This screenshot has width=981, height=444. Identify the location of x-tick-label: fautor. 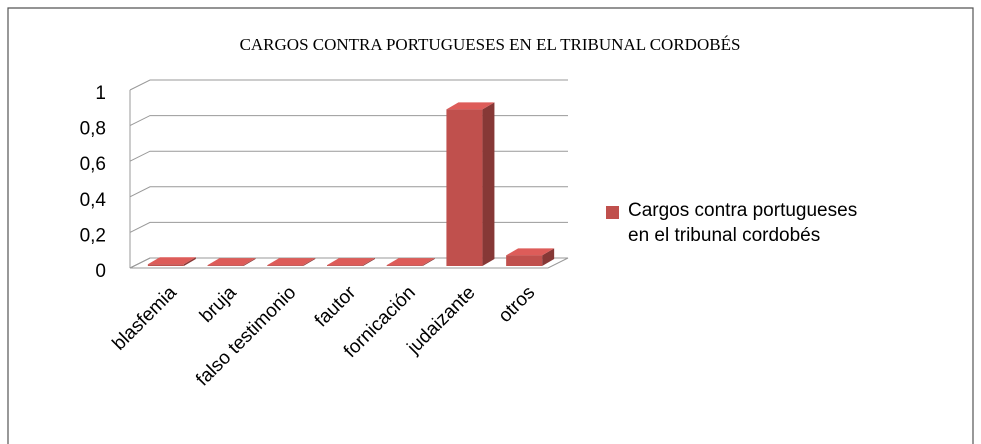
(336, 307).